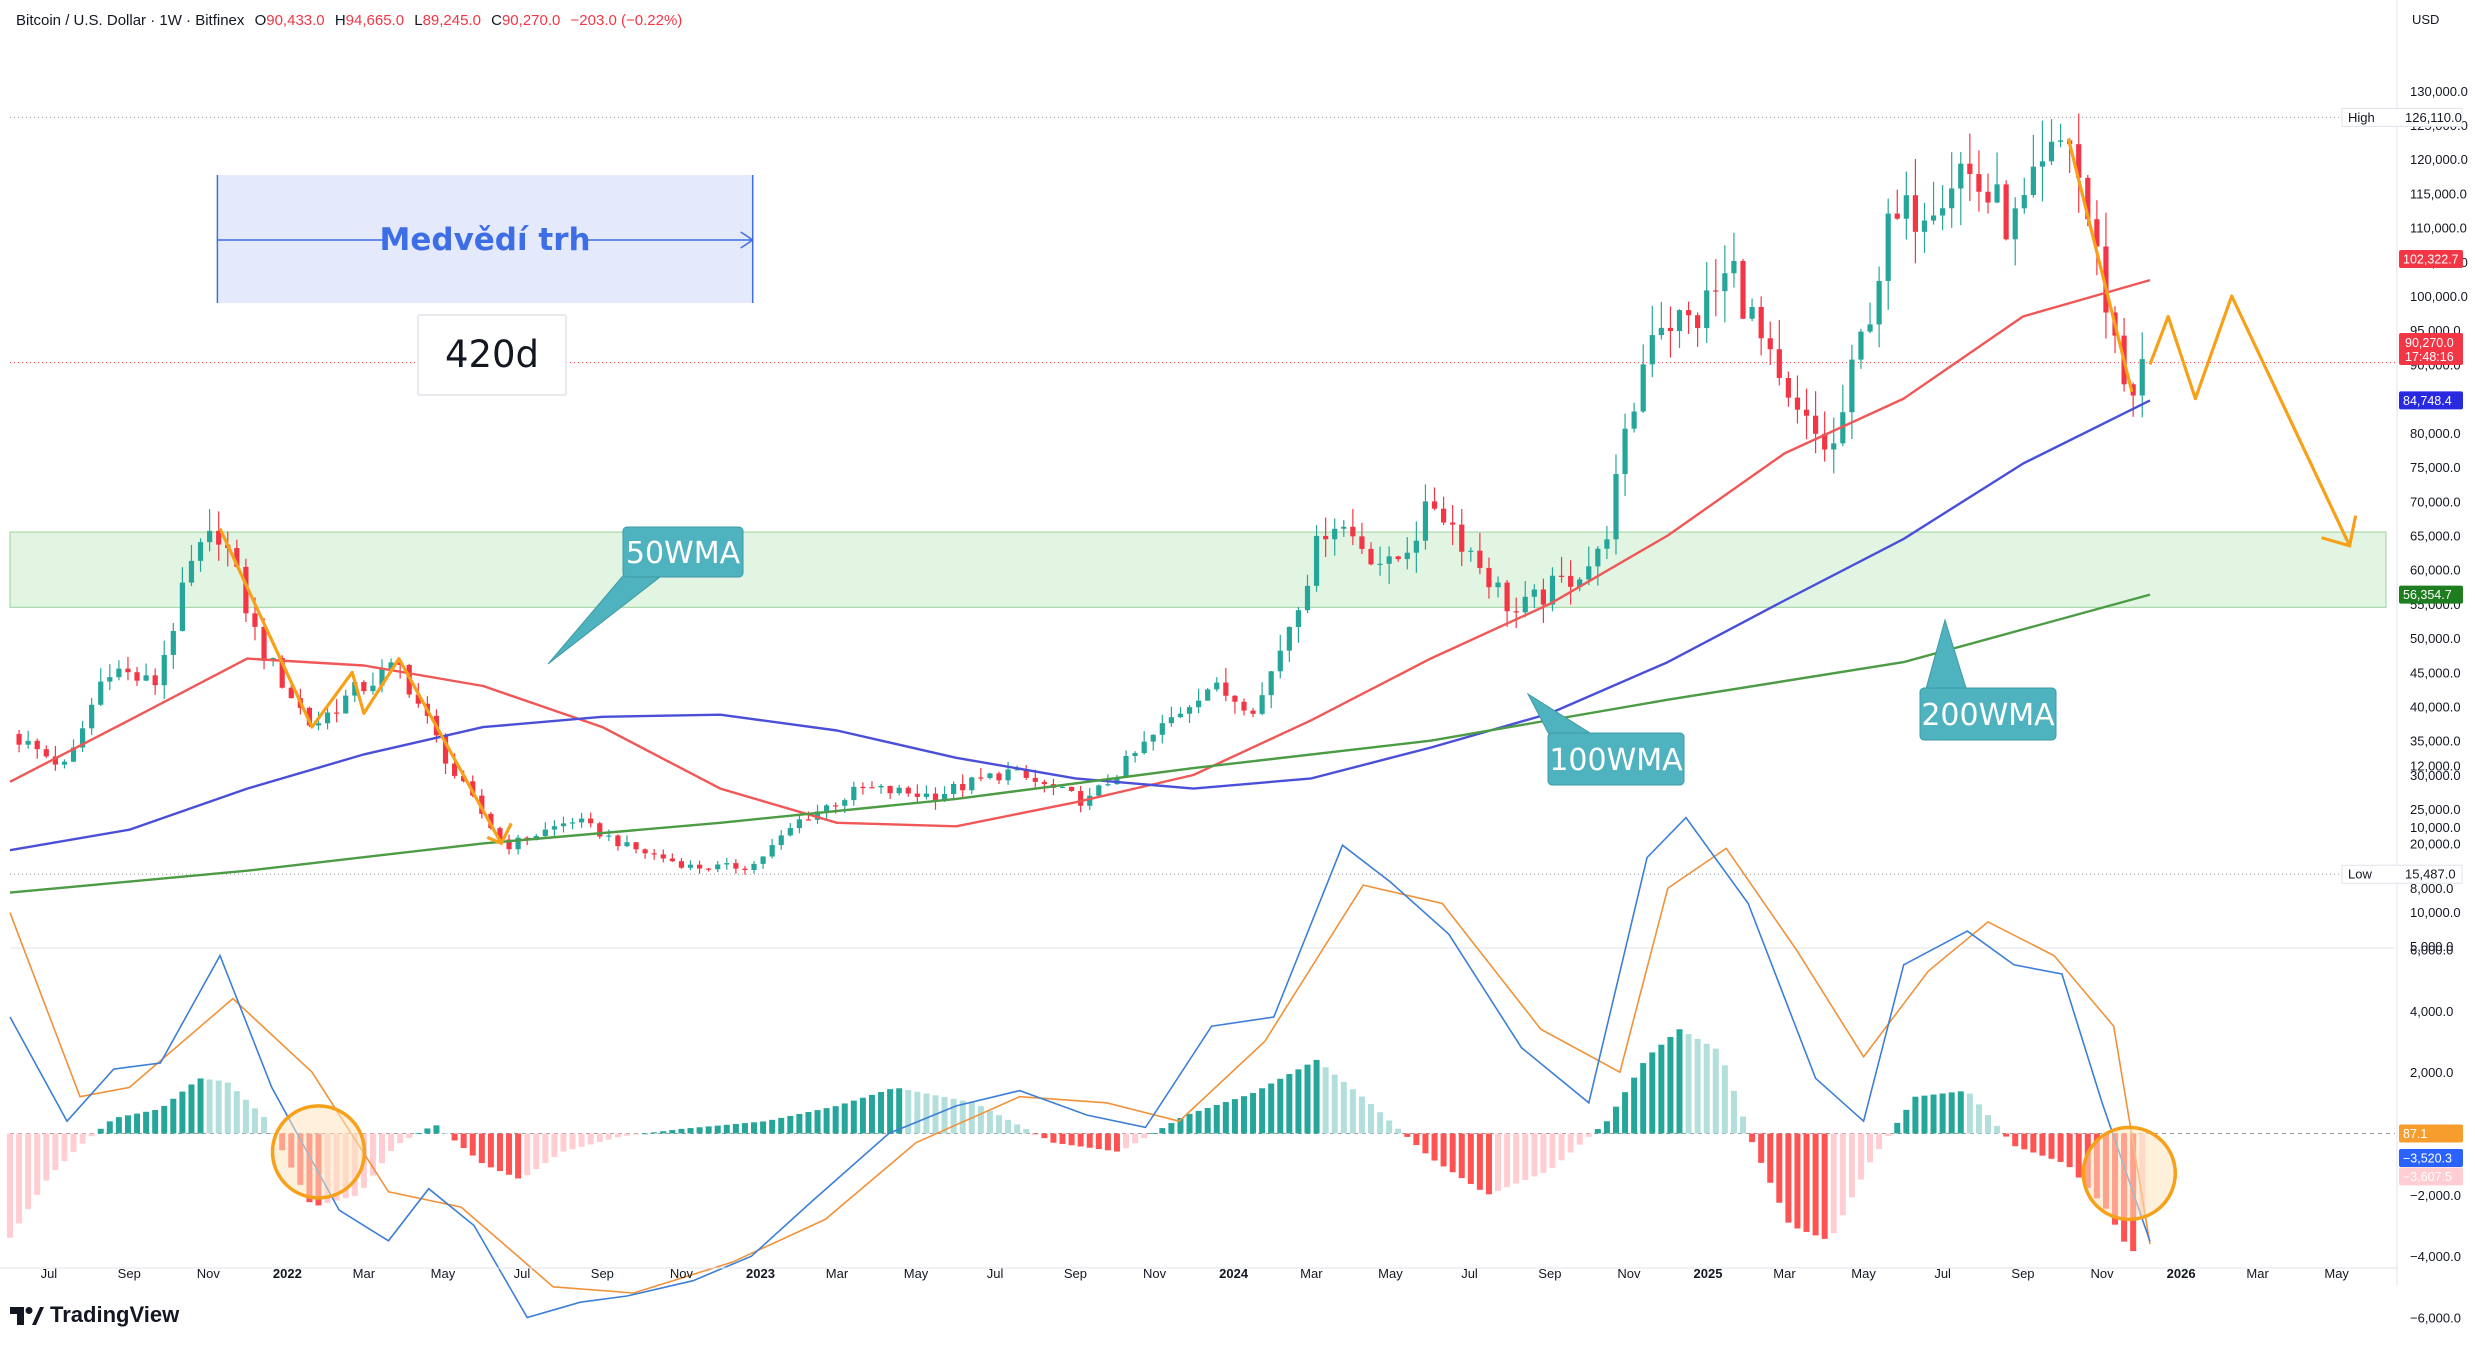  I want to click on svg-text: High, so click(2361, 117).